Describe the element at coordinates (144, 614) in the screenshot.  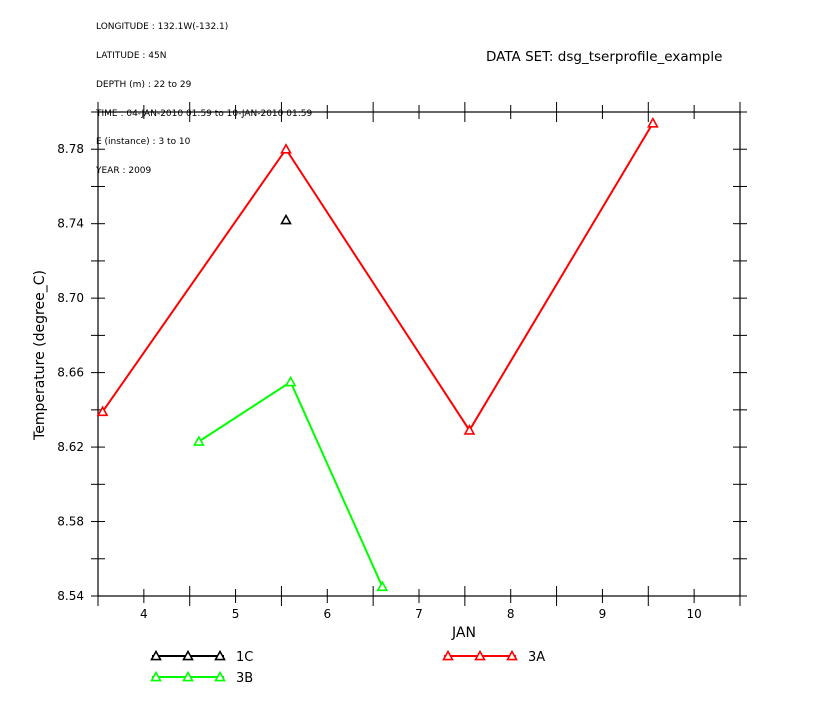
I see `x-tick-label: 4` at that location.